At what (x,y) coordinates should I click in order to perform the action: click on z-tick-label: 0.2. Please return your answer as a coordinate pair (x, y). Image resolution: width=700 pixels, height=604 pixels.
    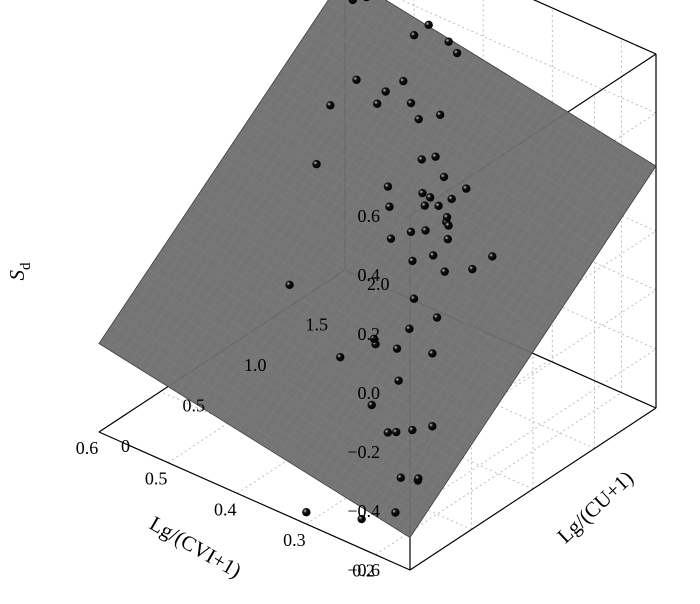
    Looking at the image, I should click on (369, 334).